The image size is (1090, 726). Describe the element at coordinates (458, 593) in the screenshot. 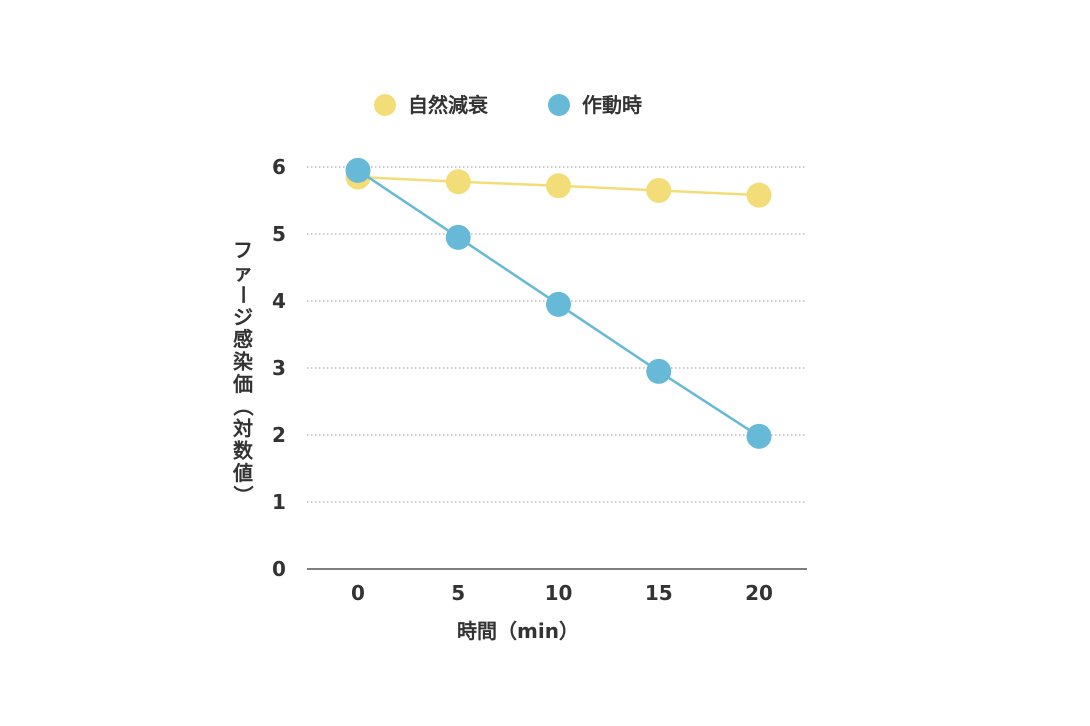

I see `x-tick-label: 5` at that location.